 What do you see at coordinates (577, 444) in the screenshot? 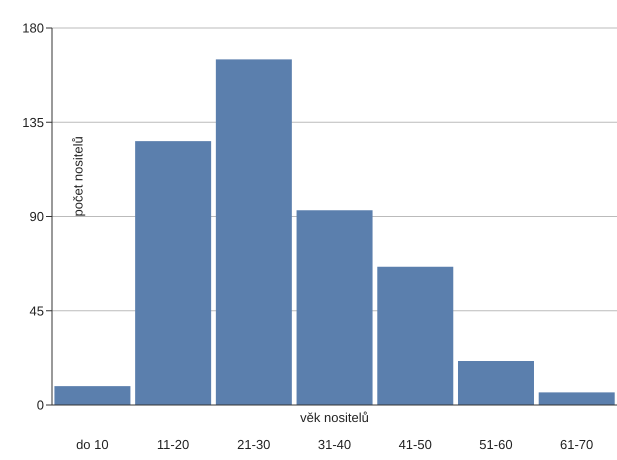
I see `x-tick-label: 61-70` at bounding box center [577, 444].